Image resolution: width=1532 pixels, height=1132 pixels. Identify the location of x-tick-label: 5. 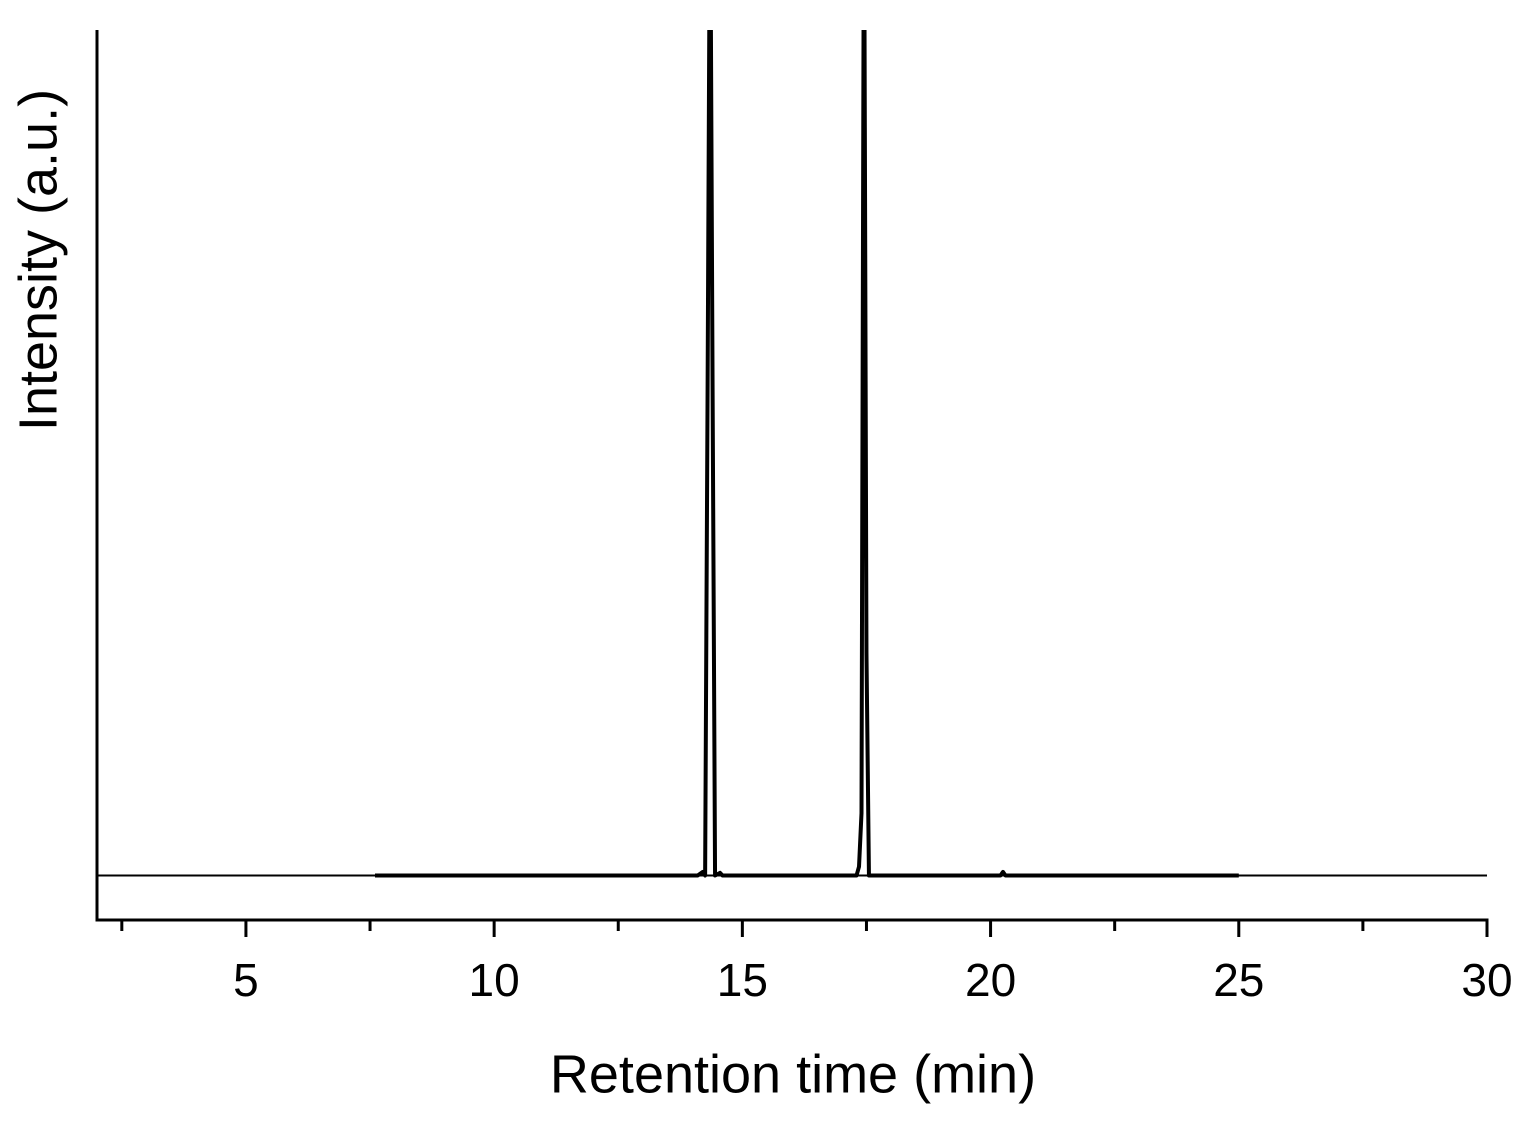
(246, 980).